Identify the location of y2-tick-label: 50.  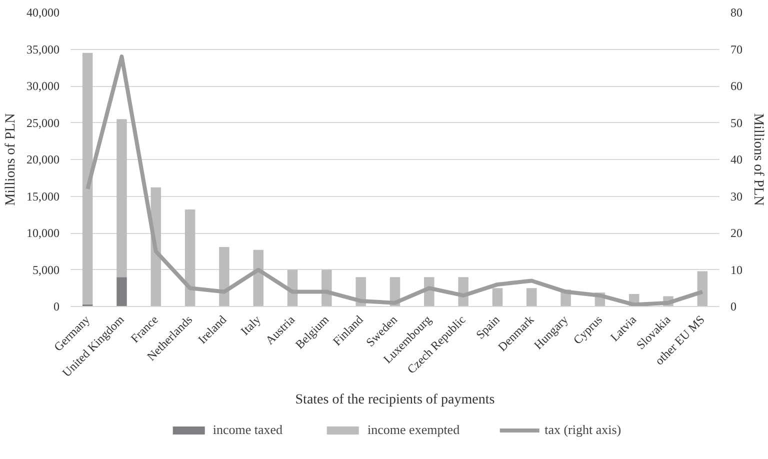
(736, 123).